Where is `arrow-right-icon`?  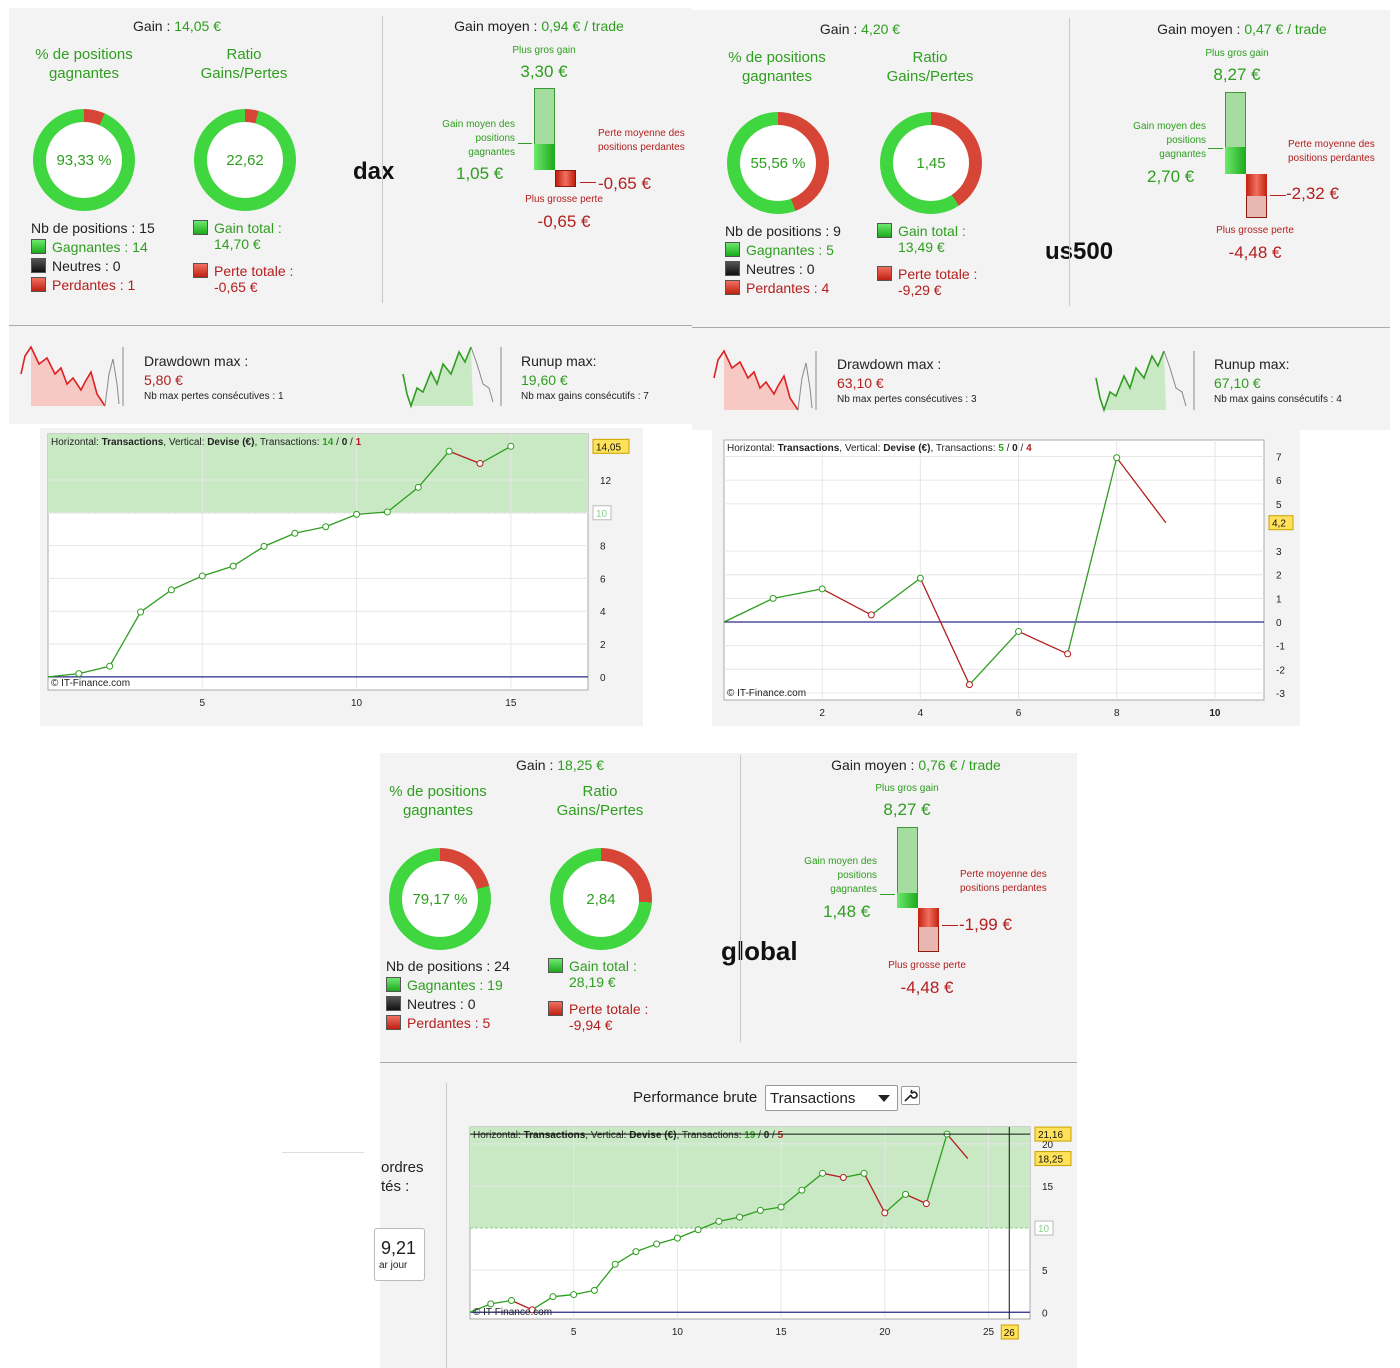 arrow-right-icon is located at coordinates (887, 894).